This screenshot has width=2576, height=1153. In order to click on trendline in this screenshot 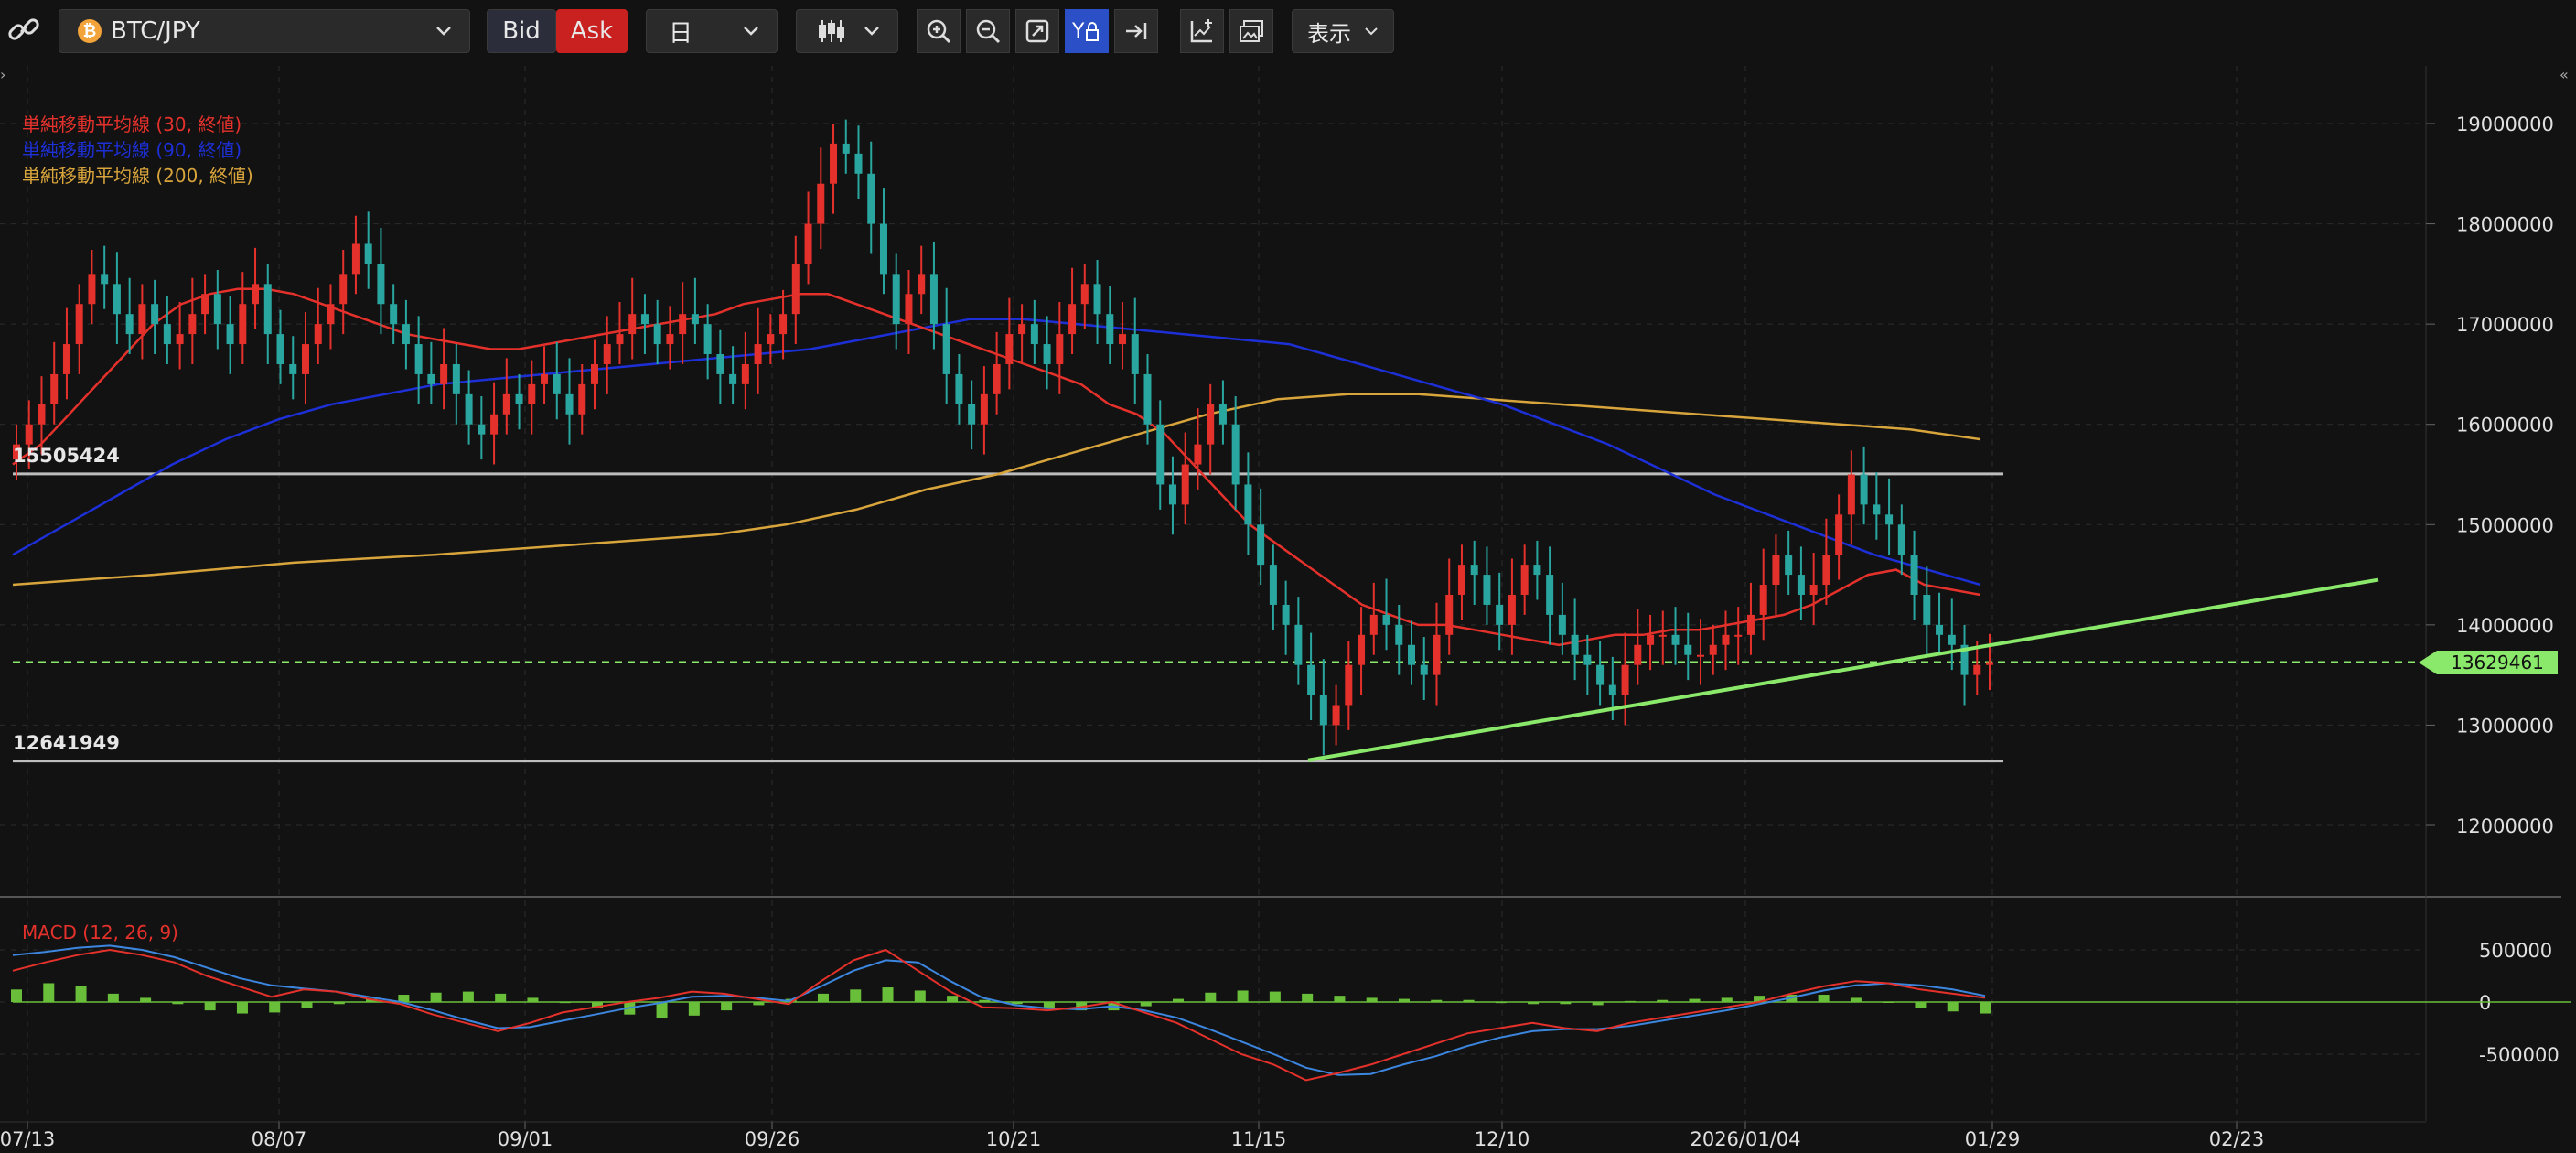, I will do `click(1843, 669)`.